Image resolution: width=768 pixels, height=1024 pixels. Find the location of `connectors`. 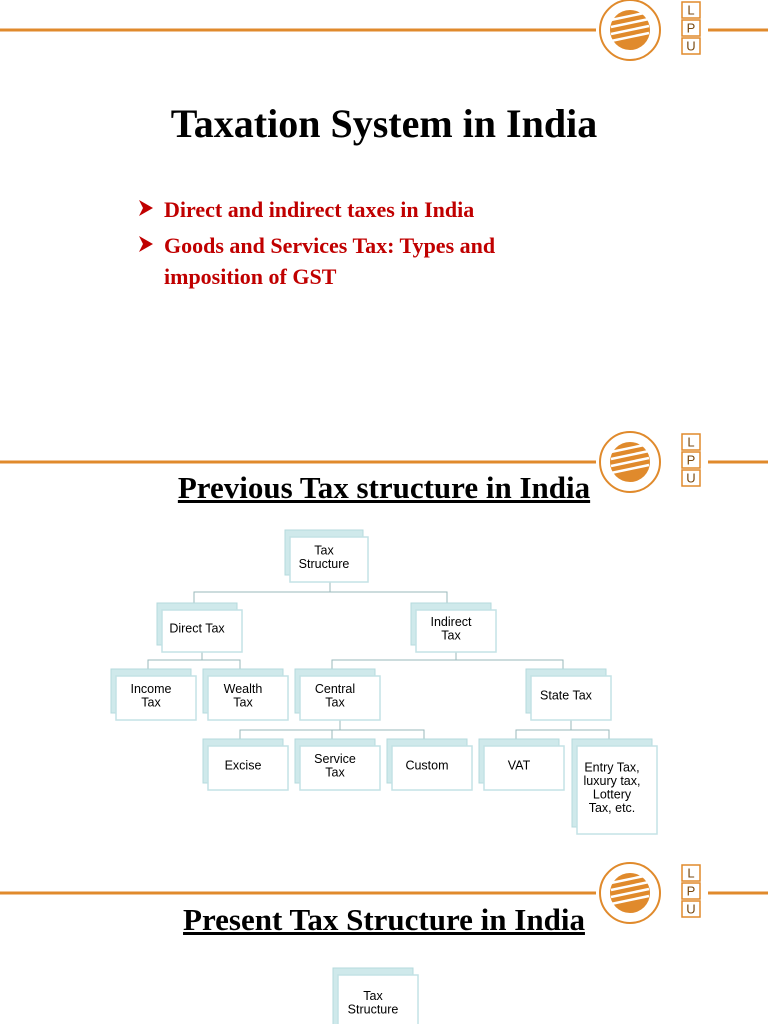

connectors is located at coordinates (378, 660).